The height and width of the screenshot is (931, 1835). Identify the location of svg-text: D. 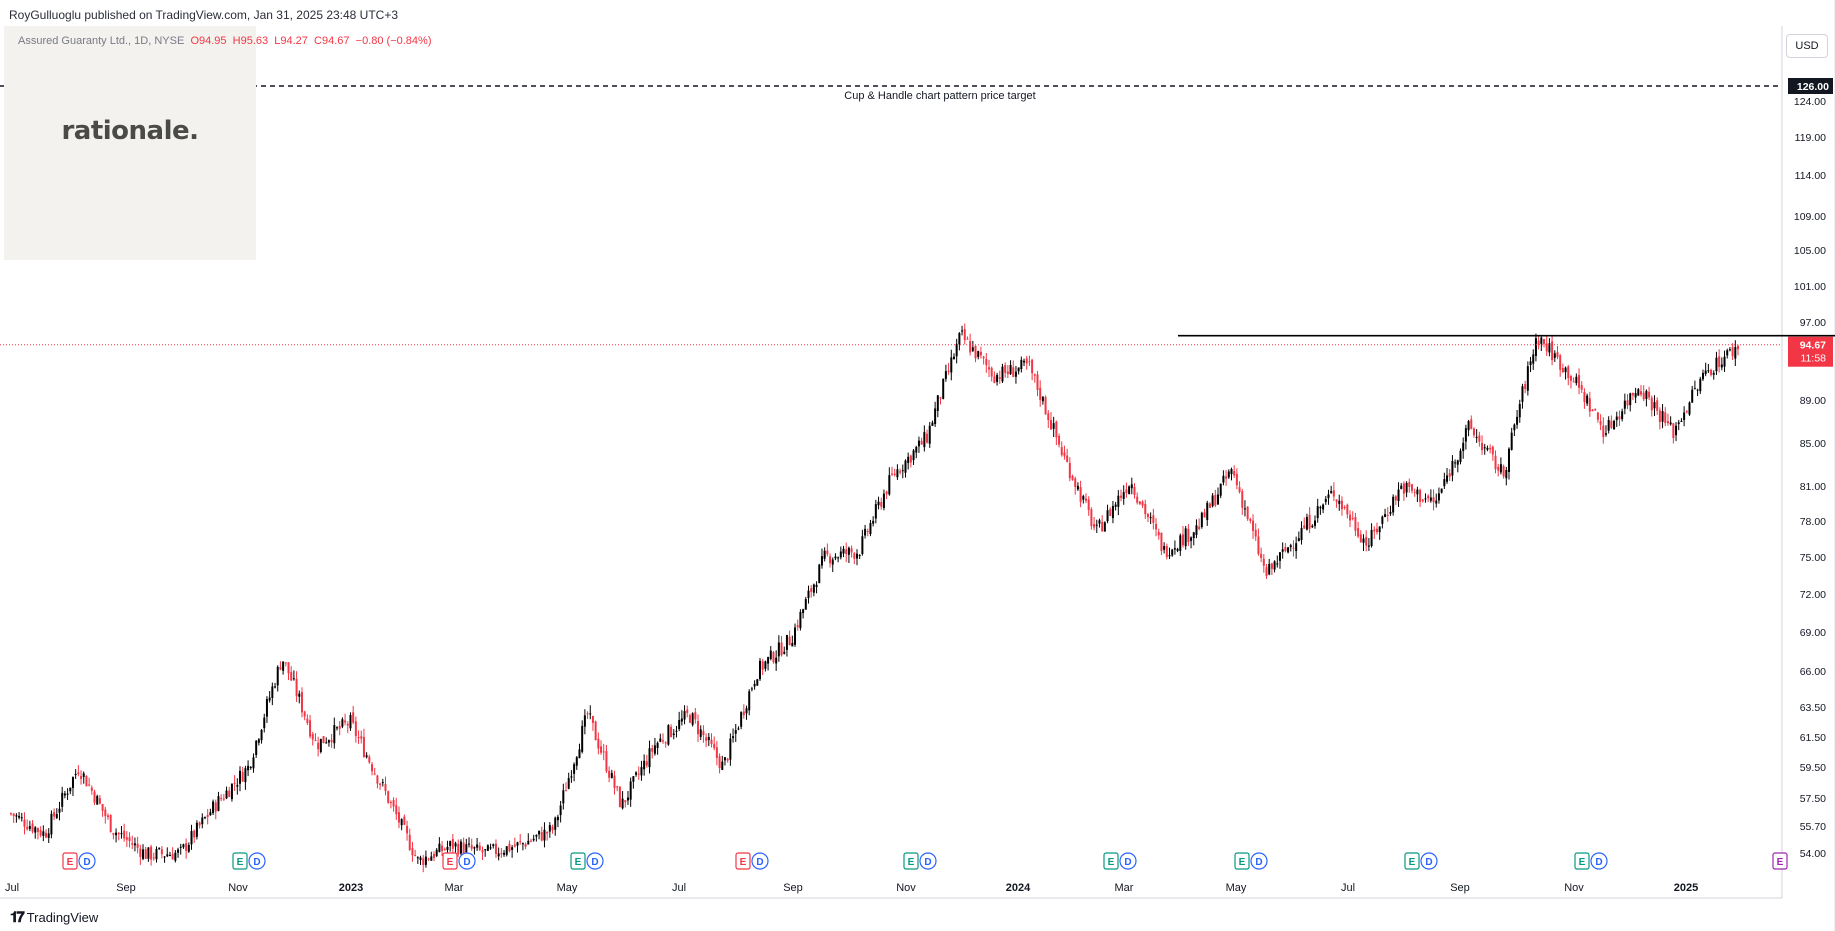
(466, 862).